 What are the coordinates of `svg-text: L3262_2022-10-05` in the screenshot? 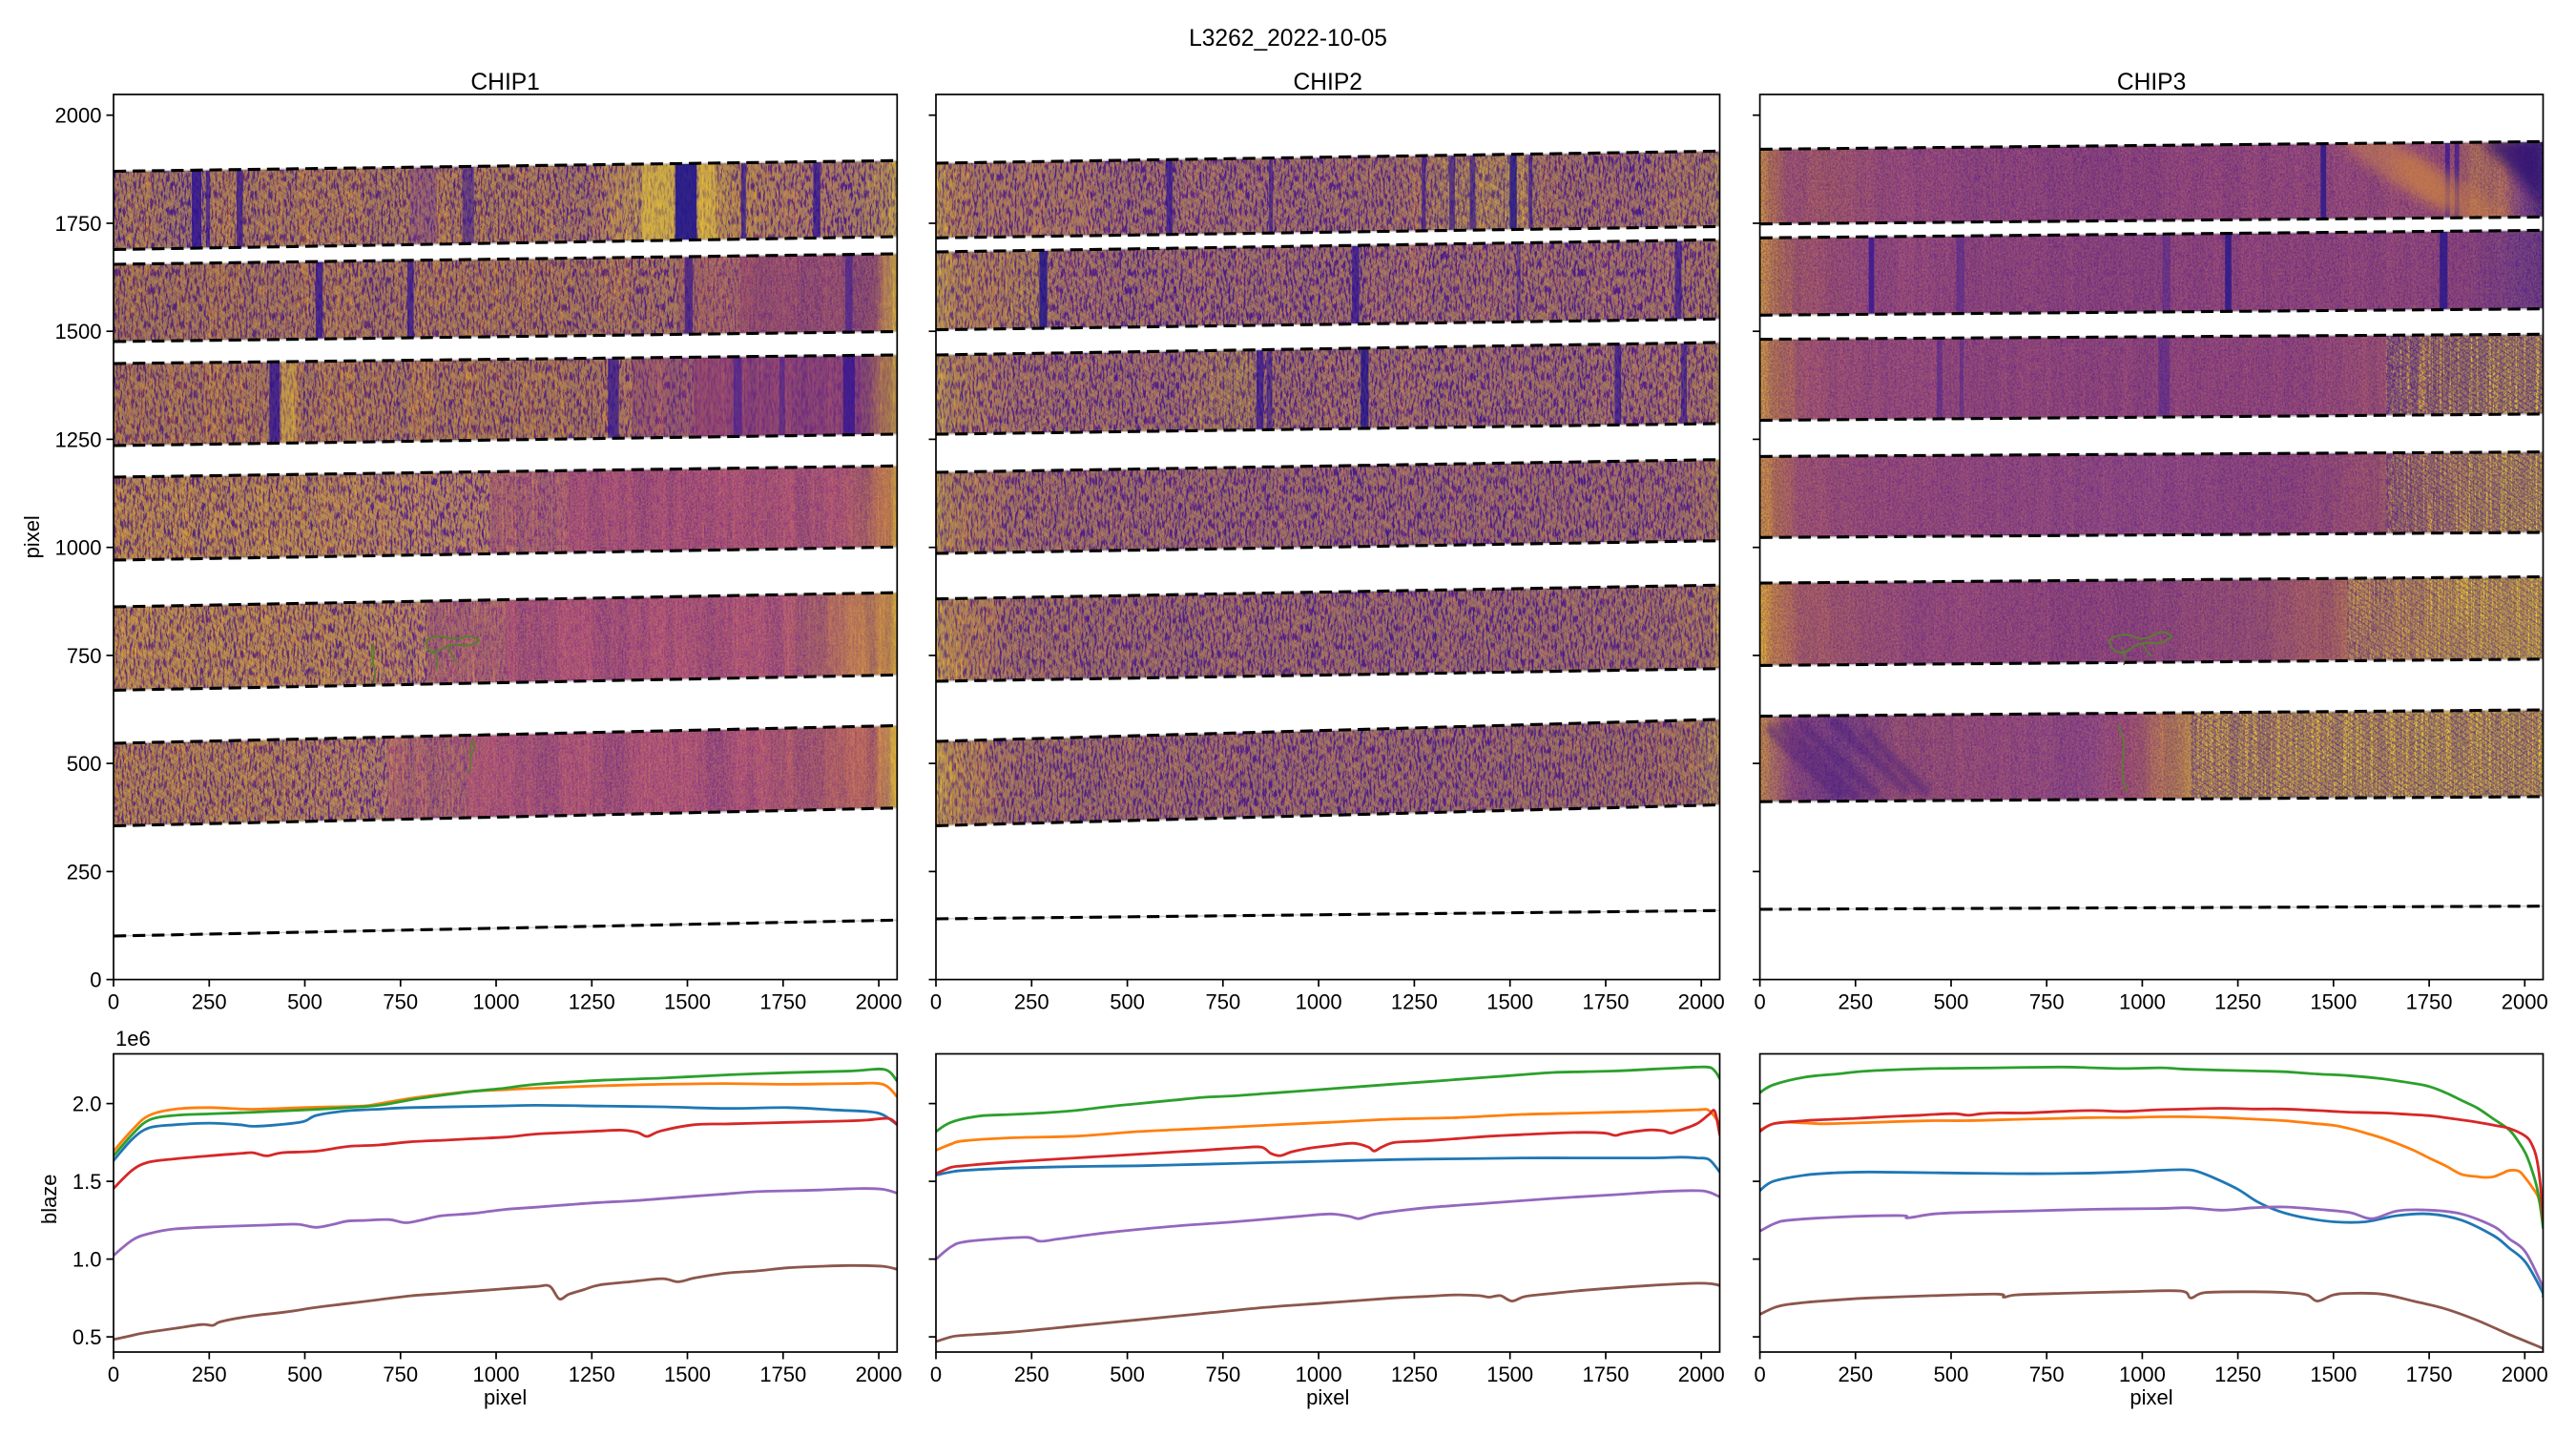 It's located at (1288, 39).